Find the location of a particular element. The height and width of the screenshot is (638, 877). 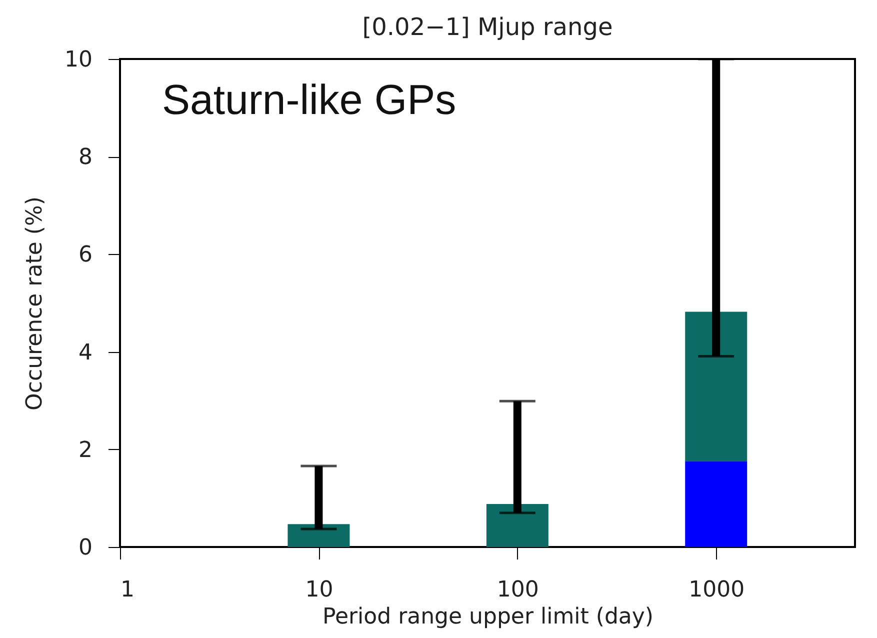

y-tick-label: 8 is located at coordinates (85, 157).